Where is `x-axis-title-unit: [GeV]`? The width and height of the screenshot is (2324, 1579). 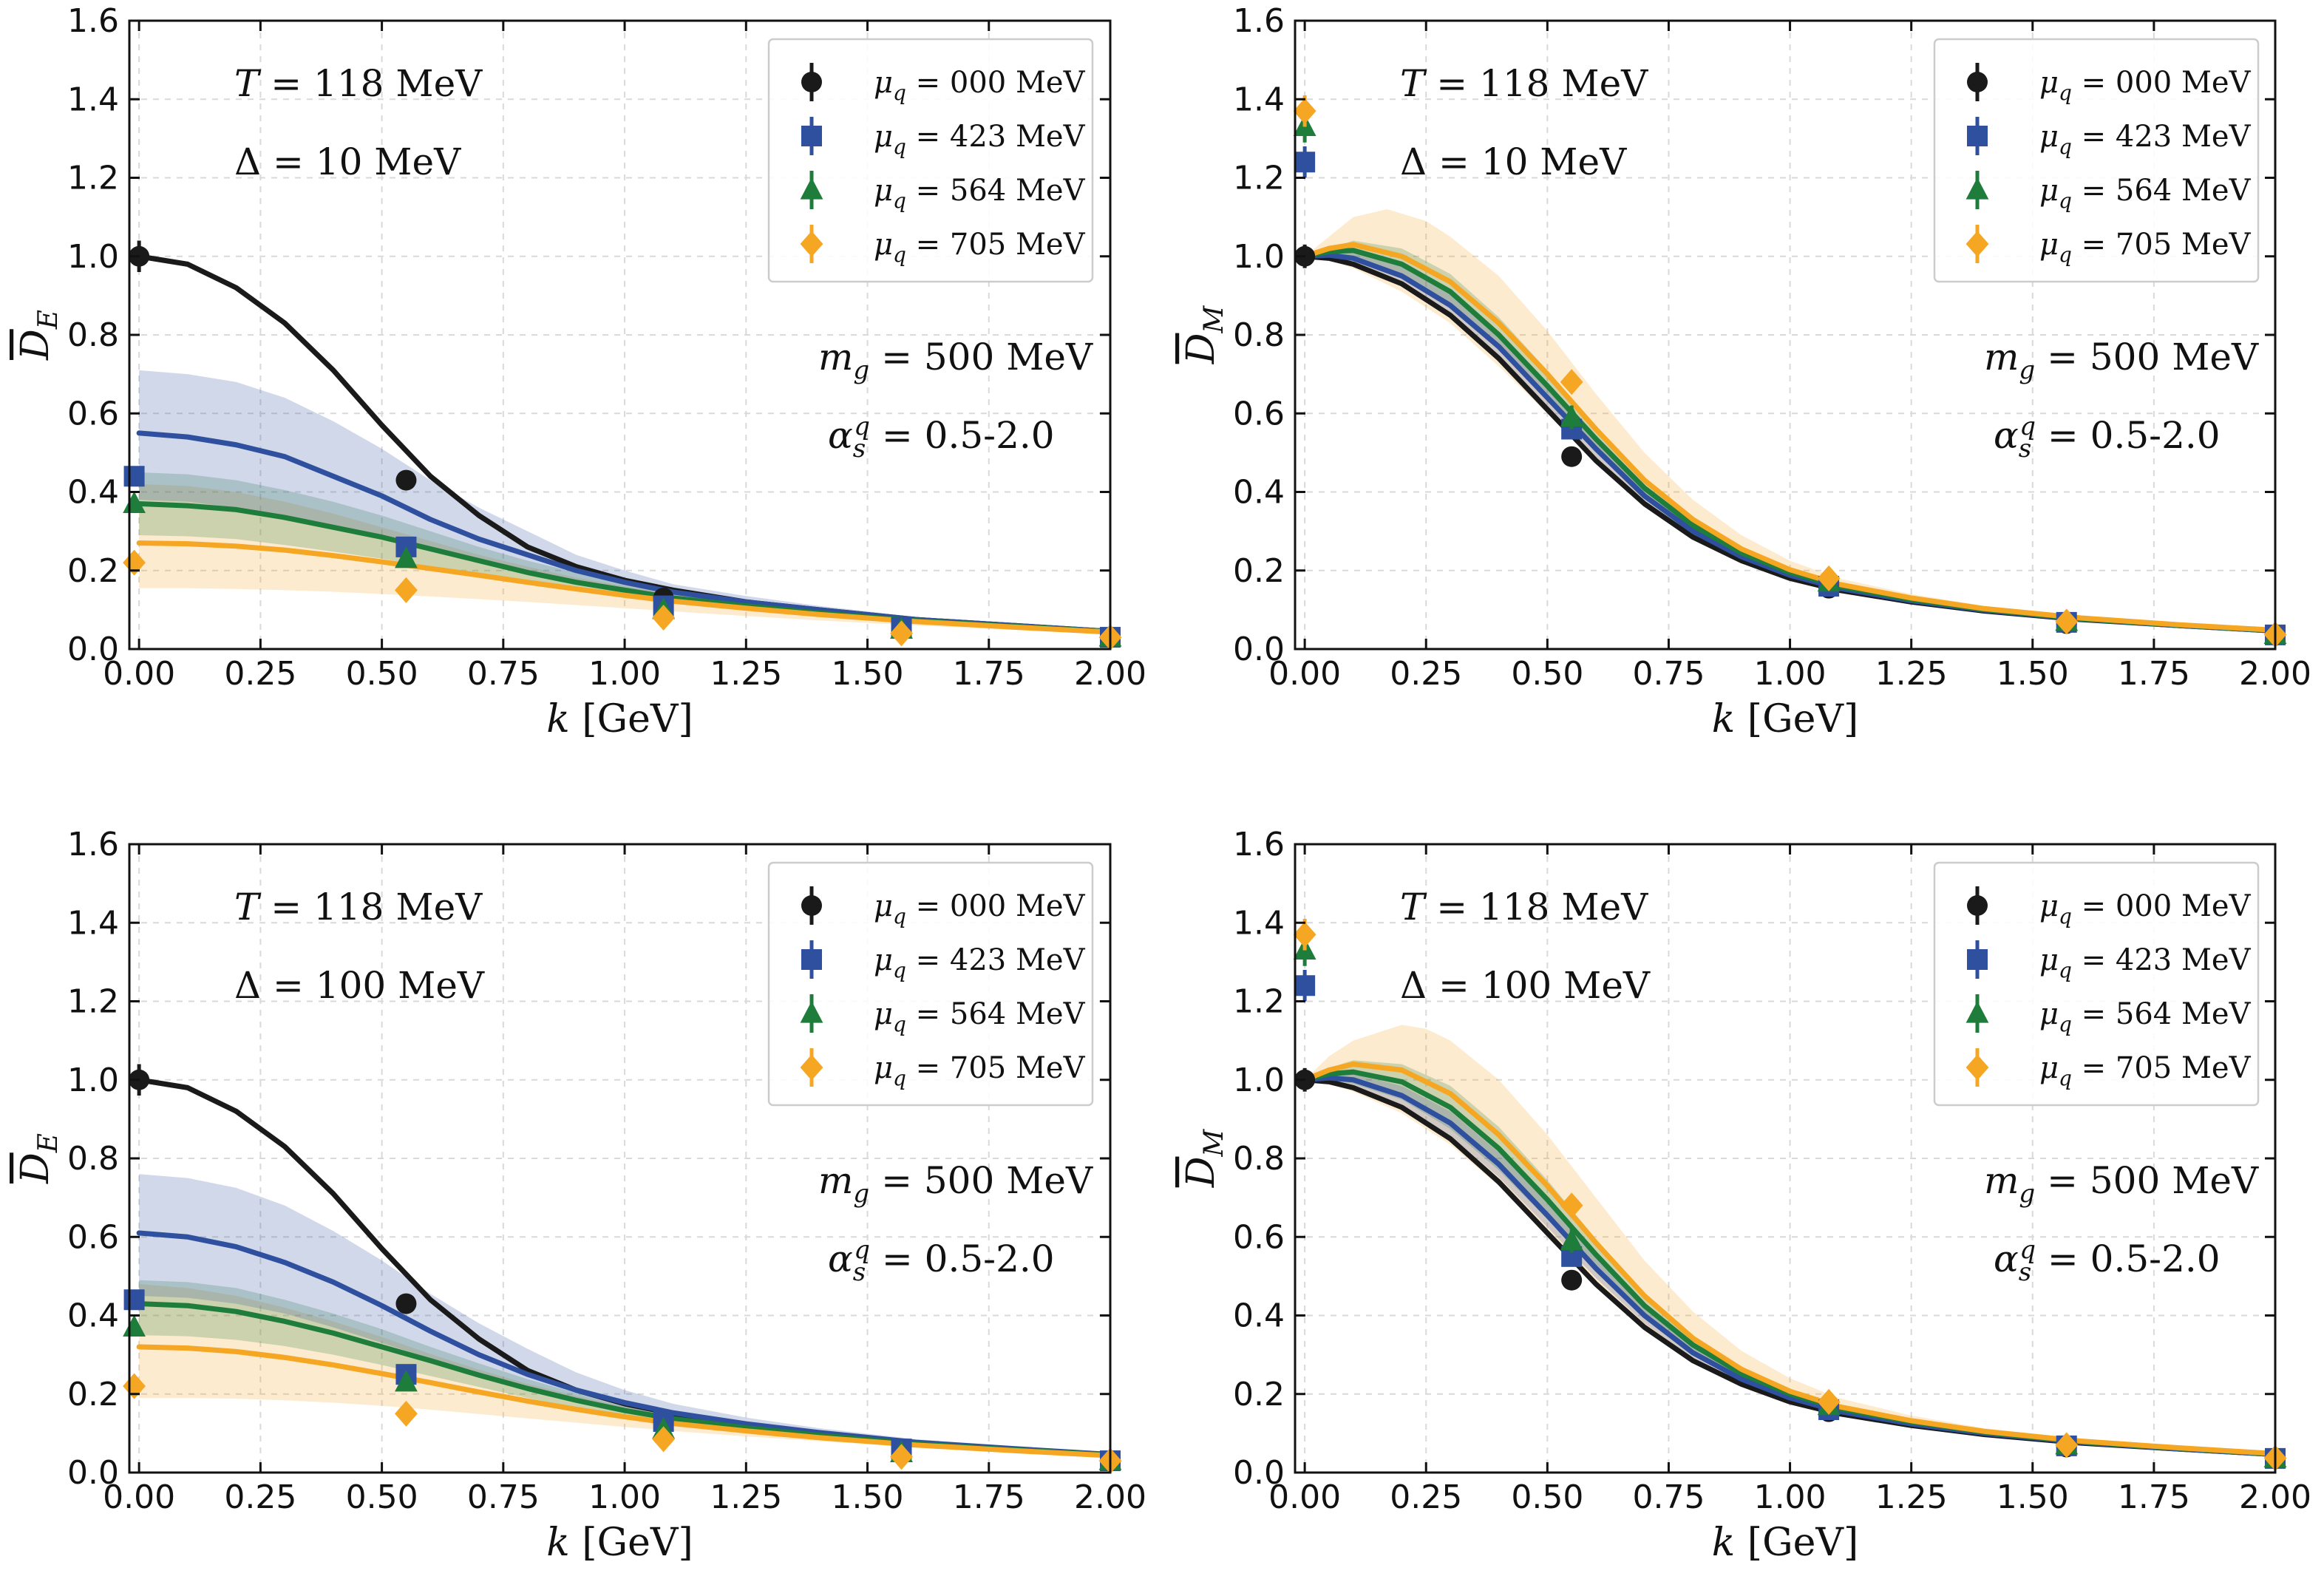 x-axis-title-unit: [GeV] is located at coordinates (632, 1543).